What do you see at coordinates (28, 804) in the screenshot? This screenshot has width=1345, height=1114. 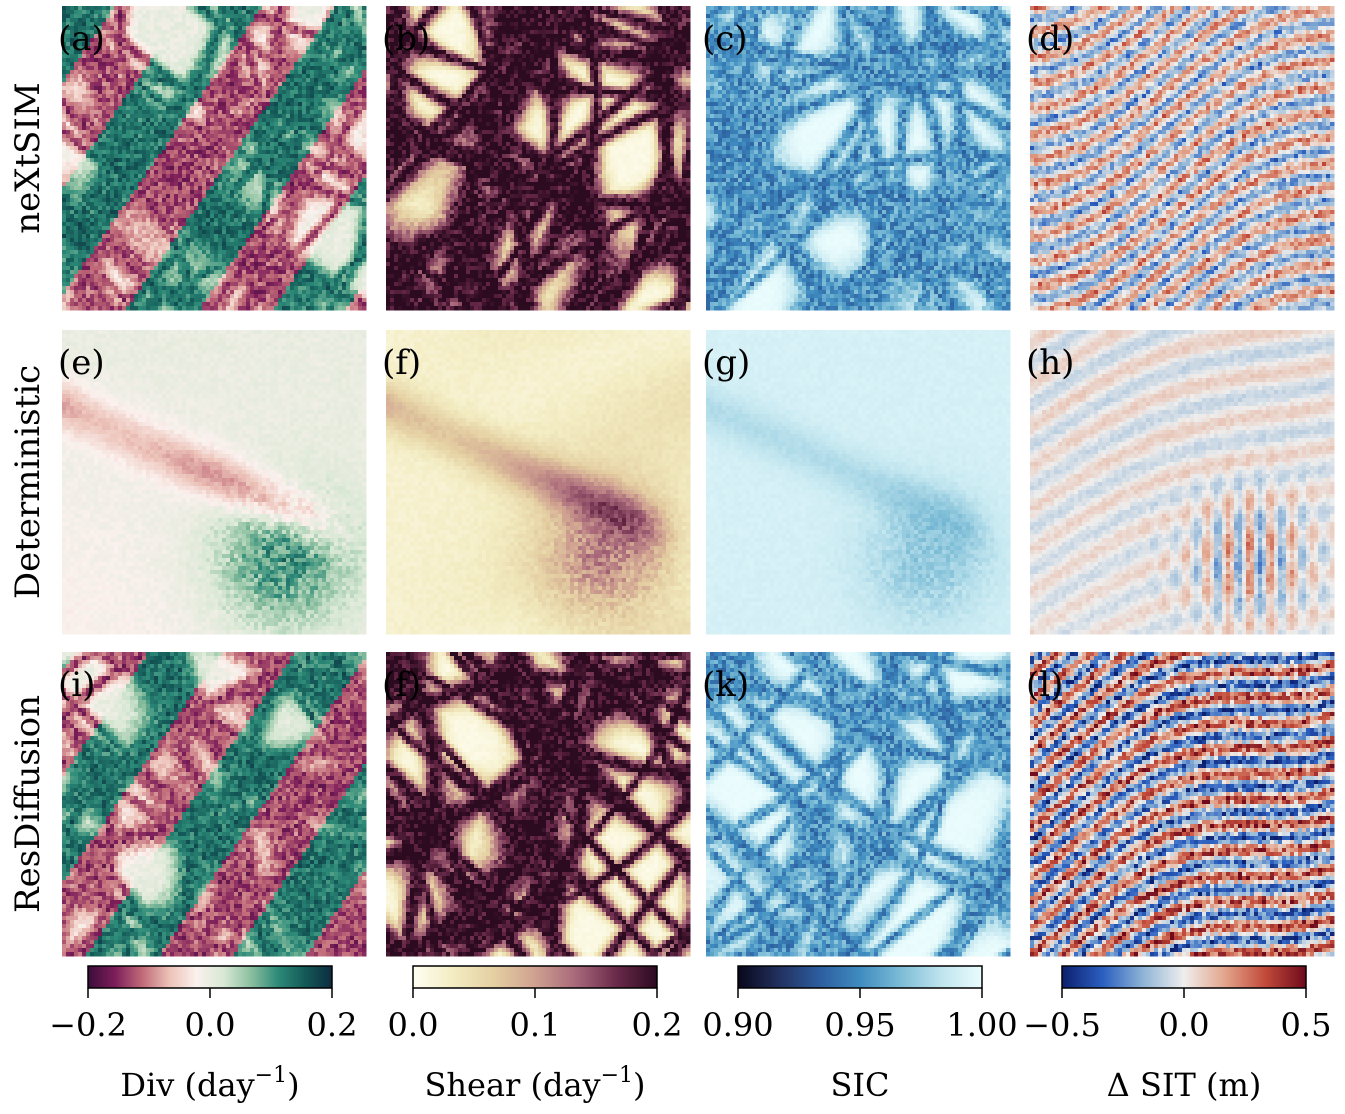 I see `row-label-2: ResDiffusion` at bounding box center [28, 804].